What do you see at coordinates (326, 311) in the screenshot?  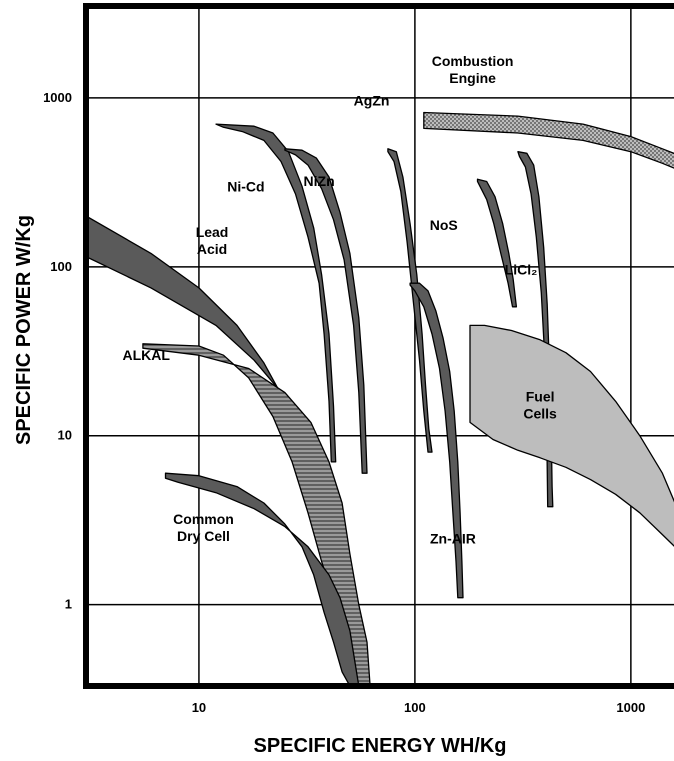 I see `region-nizn` at bounding box center [326, 311].